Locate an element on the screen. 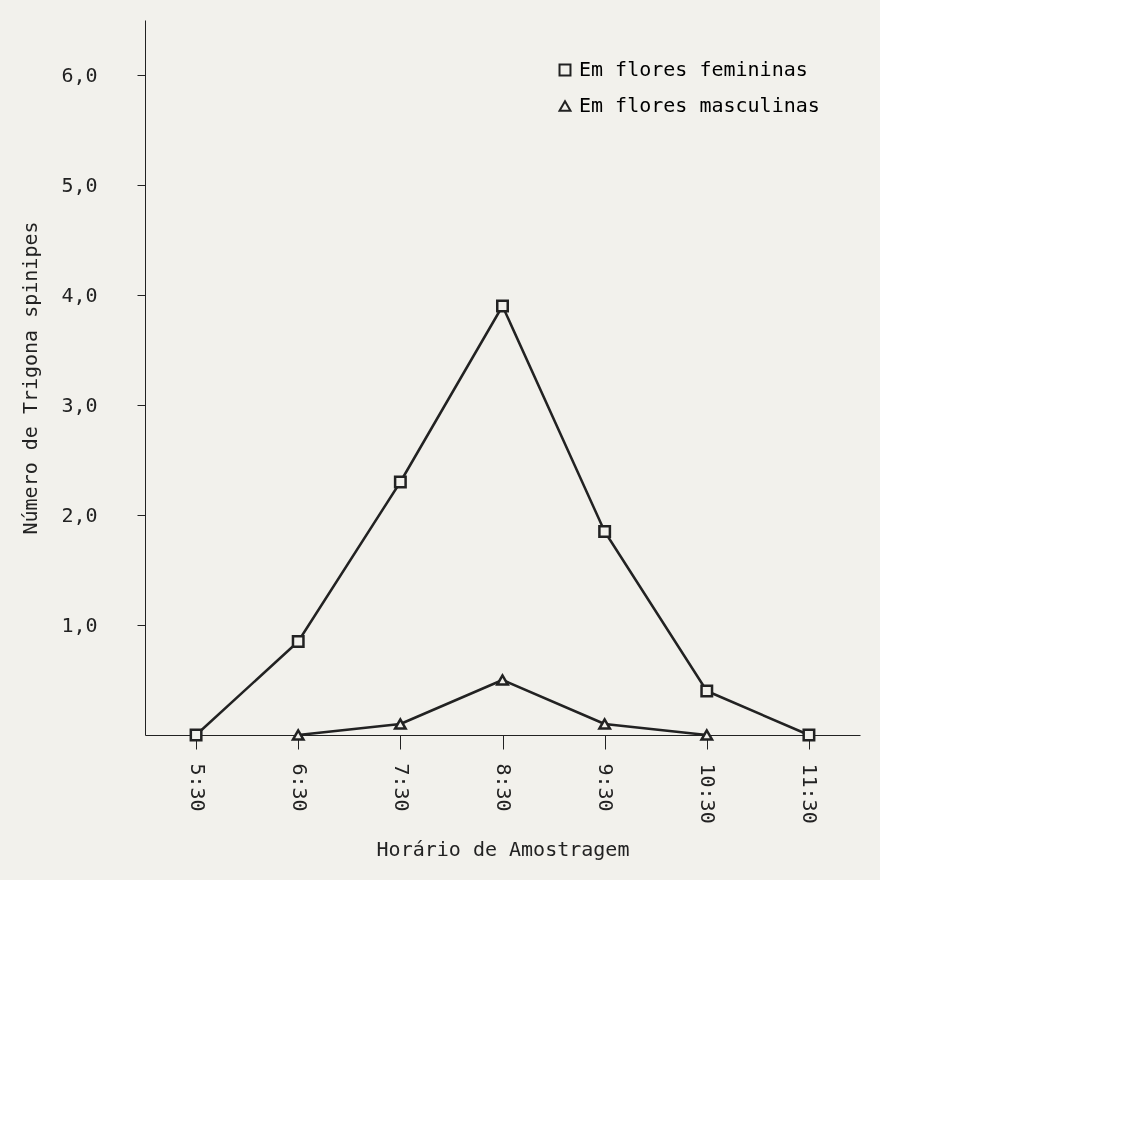 This screenshot has height=1147, width=1147. y-axis-title: Número de Trigona spinipes is located at coordinates (30, 378).